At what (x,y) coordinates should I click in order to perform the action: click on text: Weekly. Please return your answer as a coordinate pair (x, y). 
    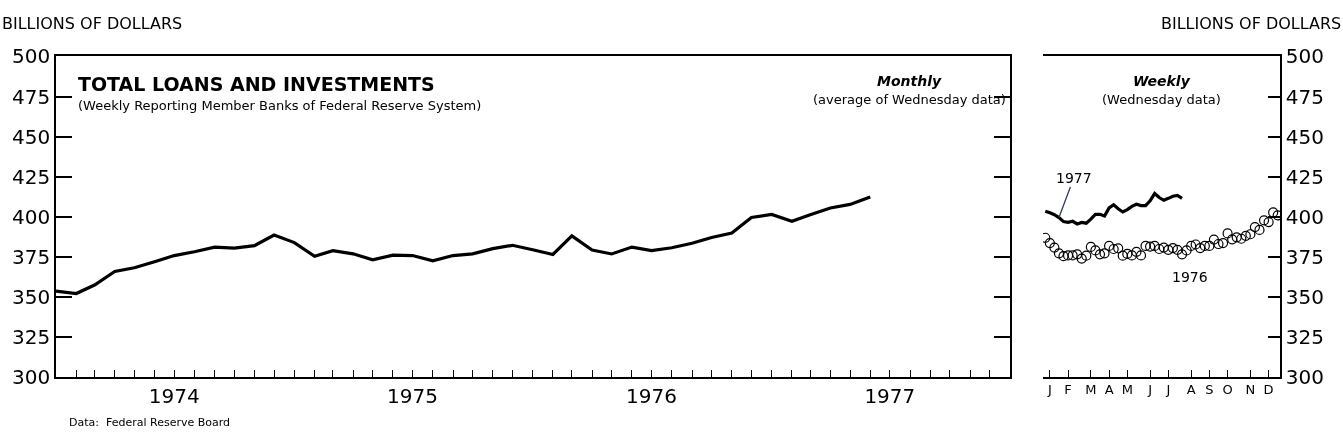
    Looking at the image, I should click on (1162, 81).